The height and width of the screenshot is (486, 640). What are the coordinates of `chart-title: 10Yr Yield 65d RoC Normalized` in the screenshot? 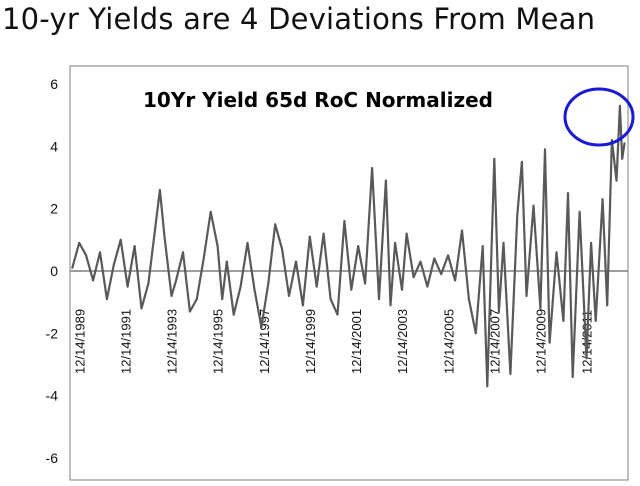 It's located at (318, 100).